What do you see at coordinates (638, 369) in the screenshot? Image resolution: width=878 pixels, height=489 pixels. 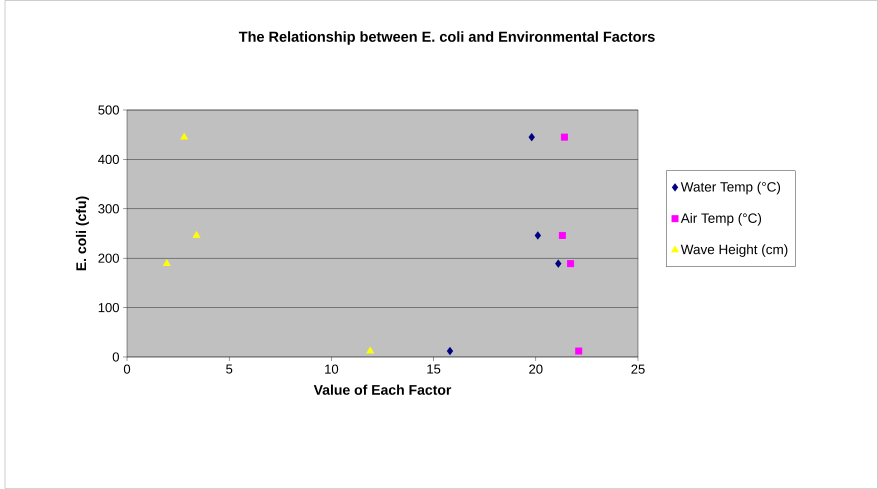 I see `x-tick-label: 25` at bounding box center [638, 369].